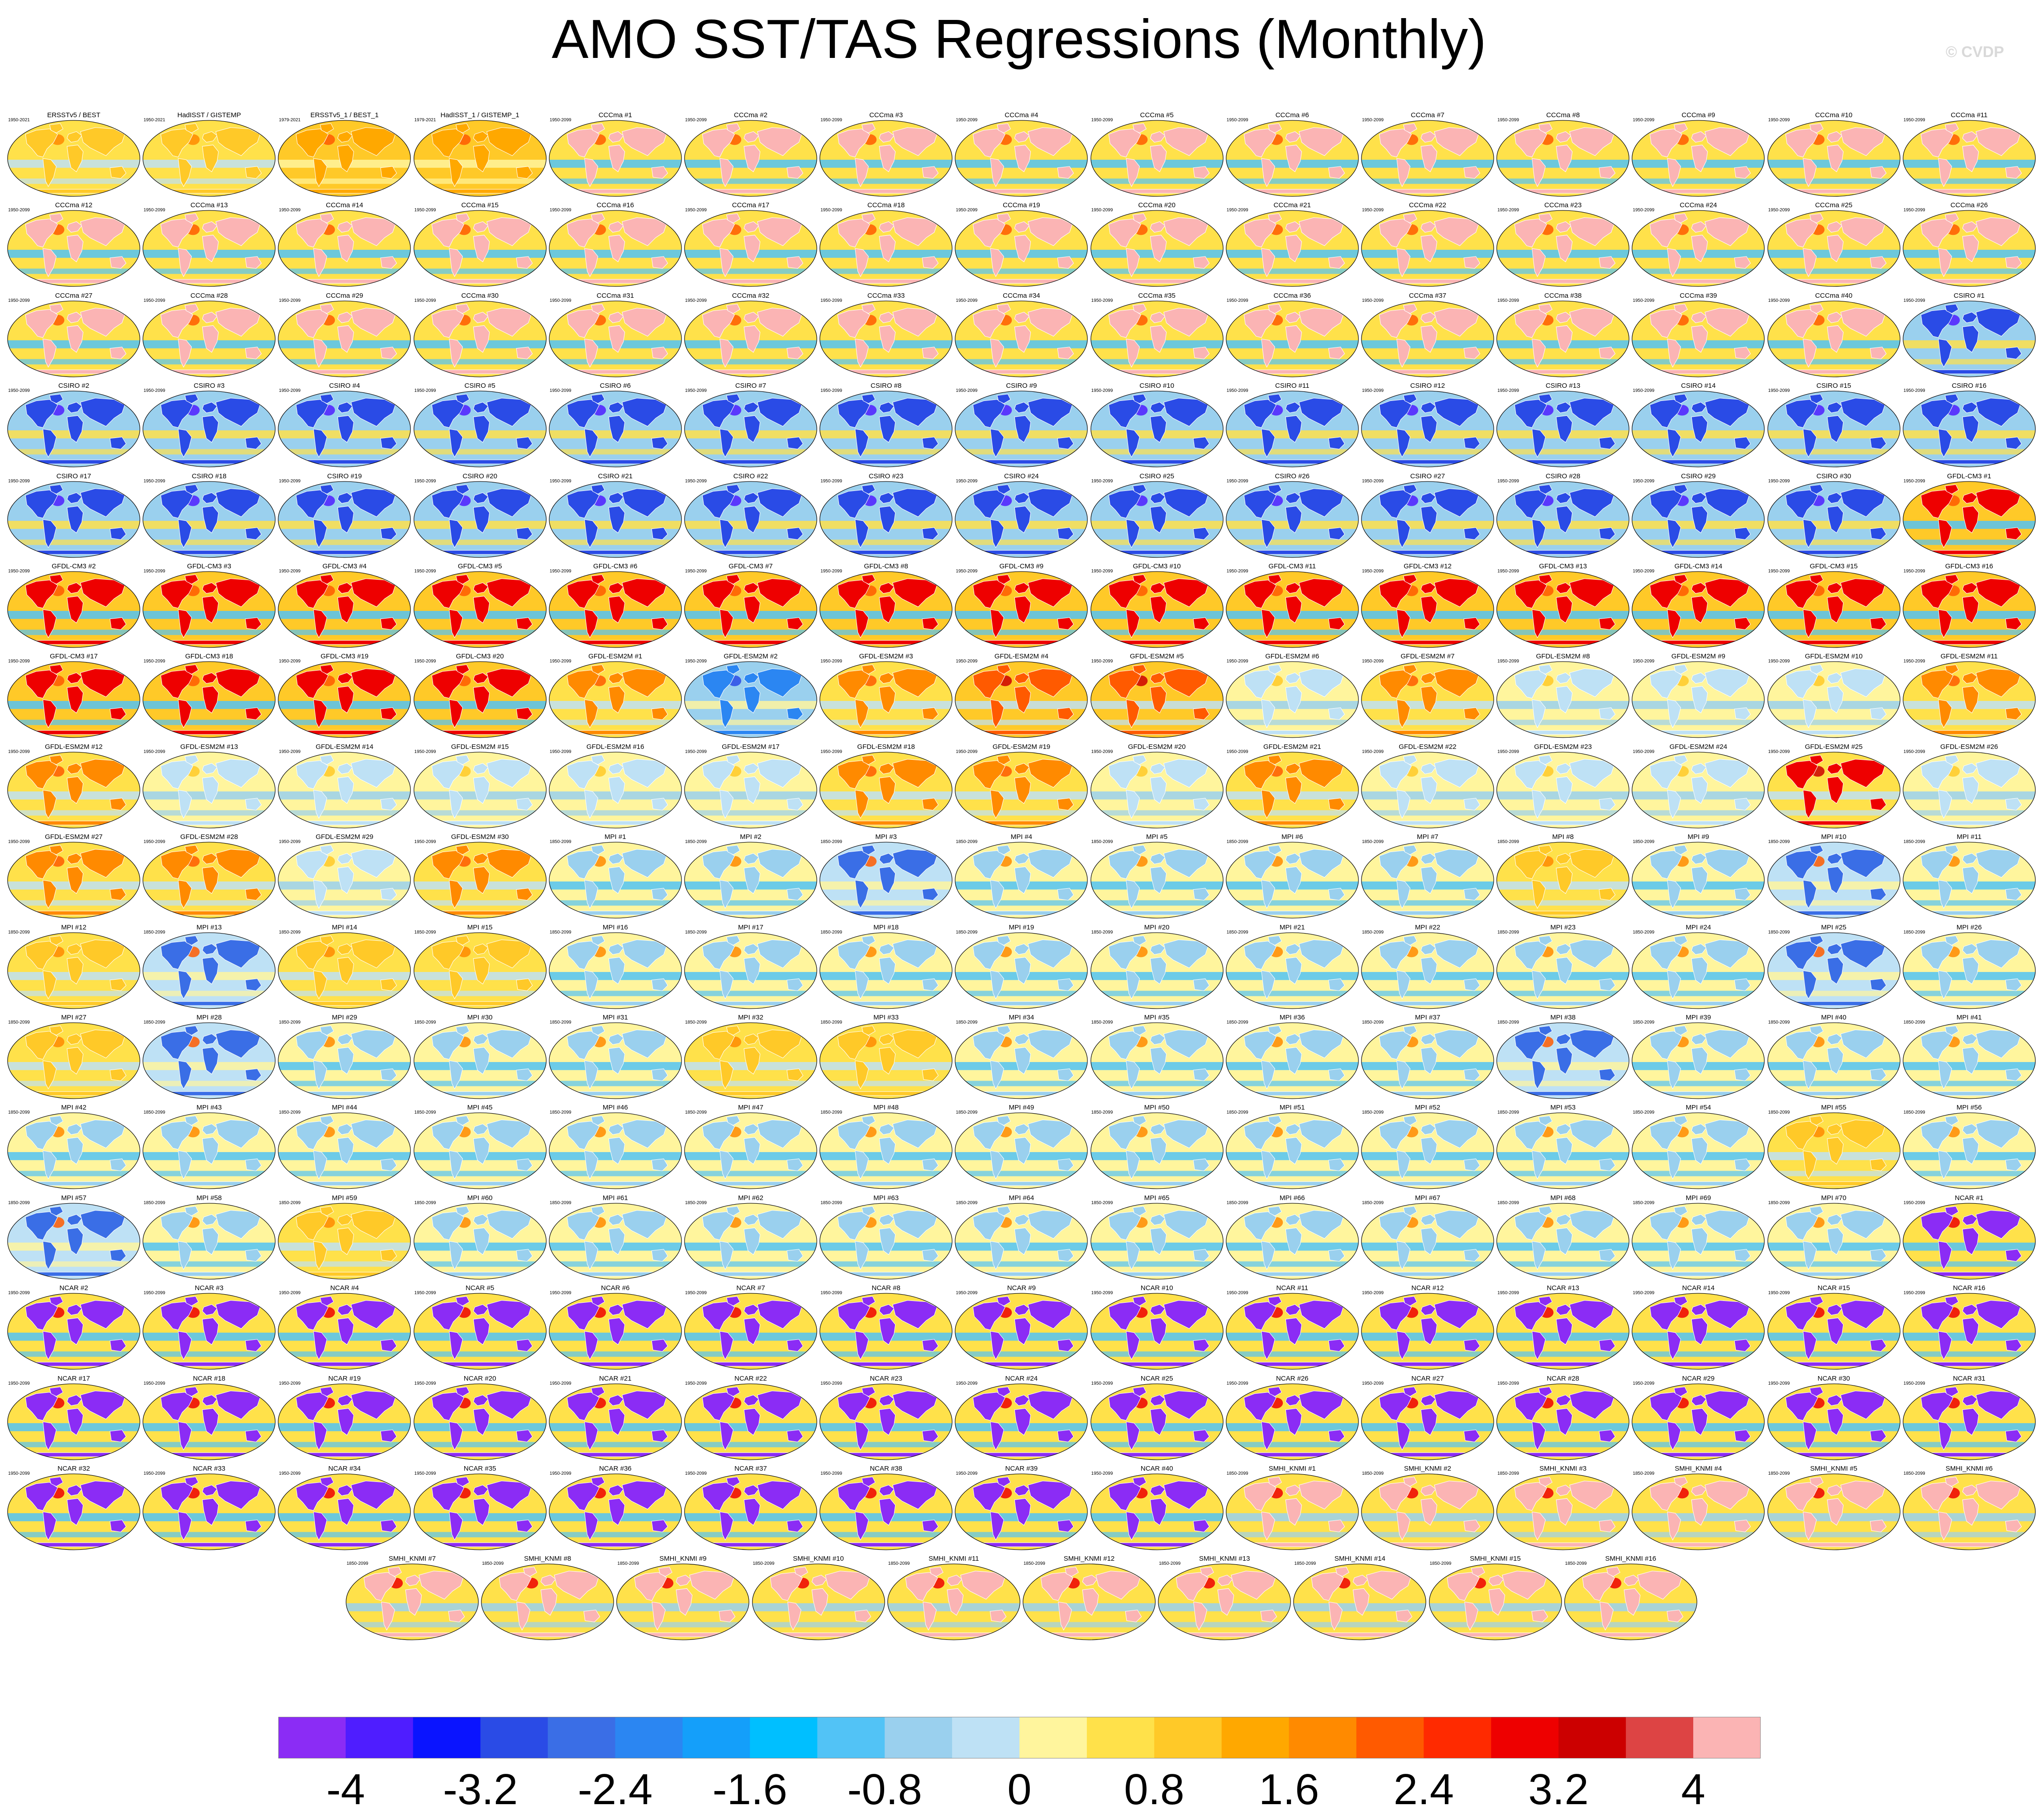 The width and height of the screenshot is (2038, 1820). Describe the element at coordinates (74, 154) in the screenshot. I see `map-panel: ERSSTv5 / BEST 1950-2021` at that location.